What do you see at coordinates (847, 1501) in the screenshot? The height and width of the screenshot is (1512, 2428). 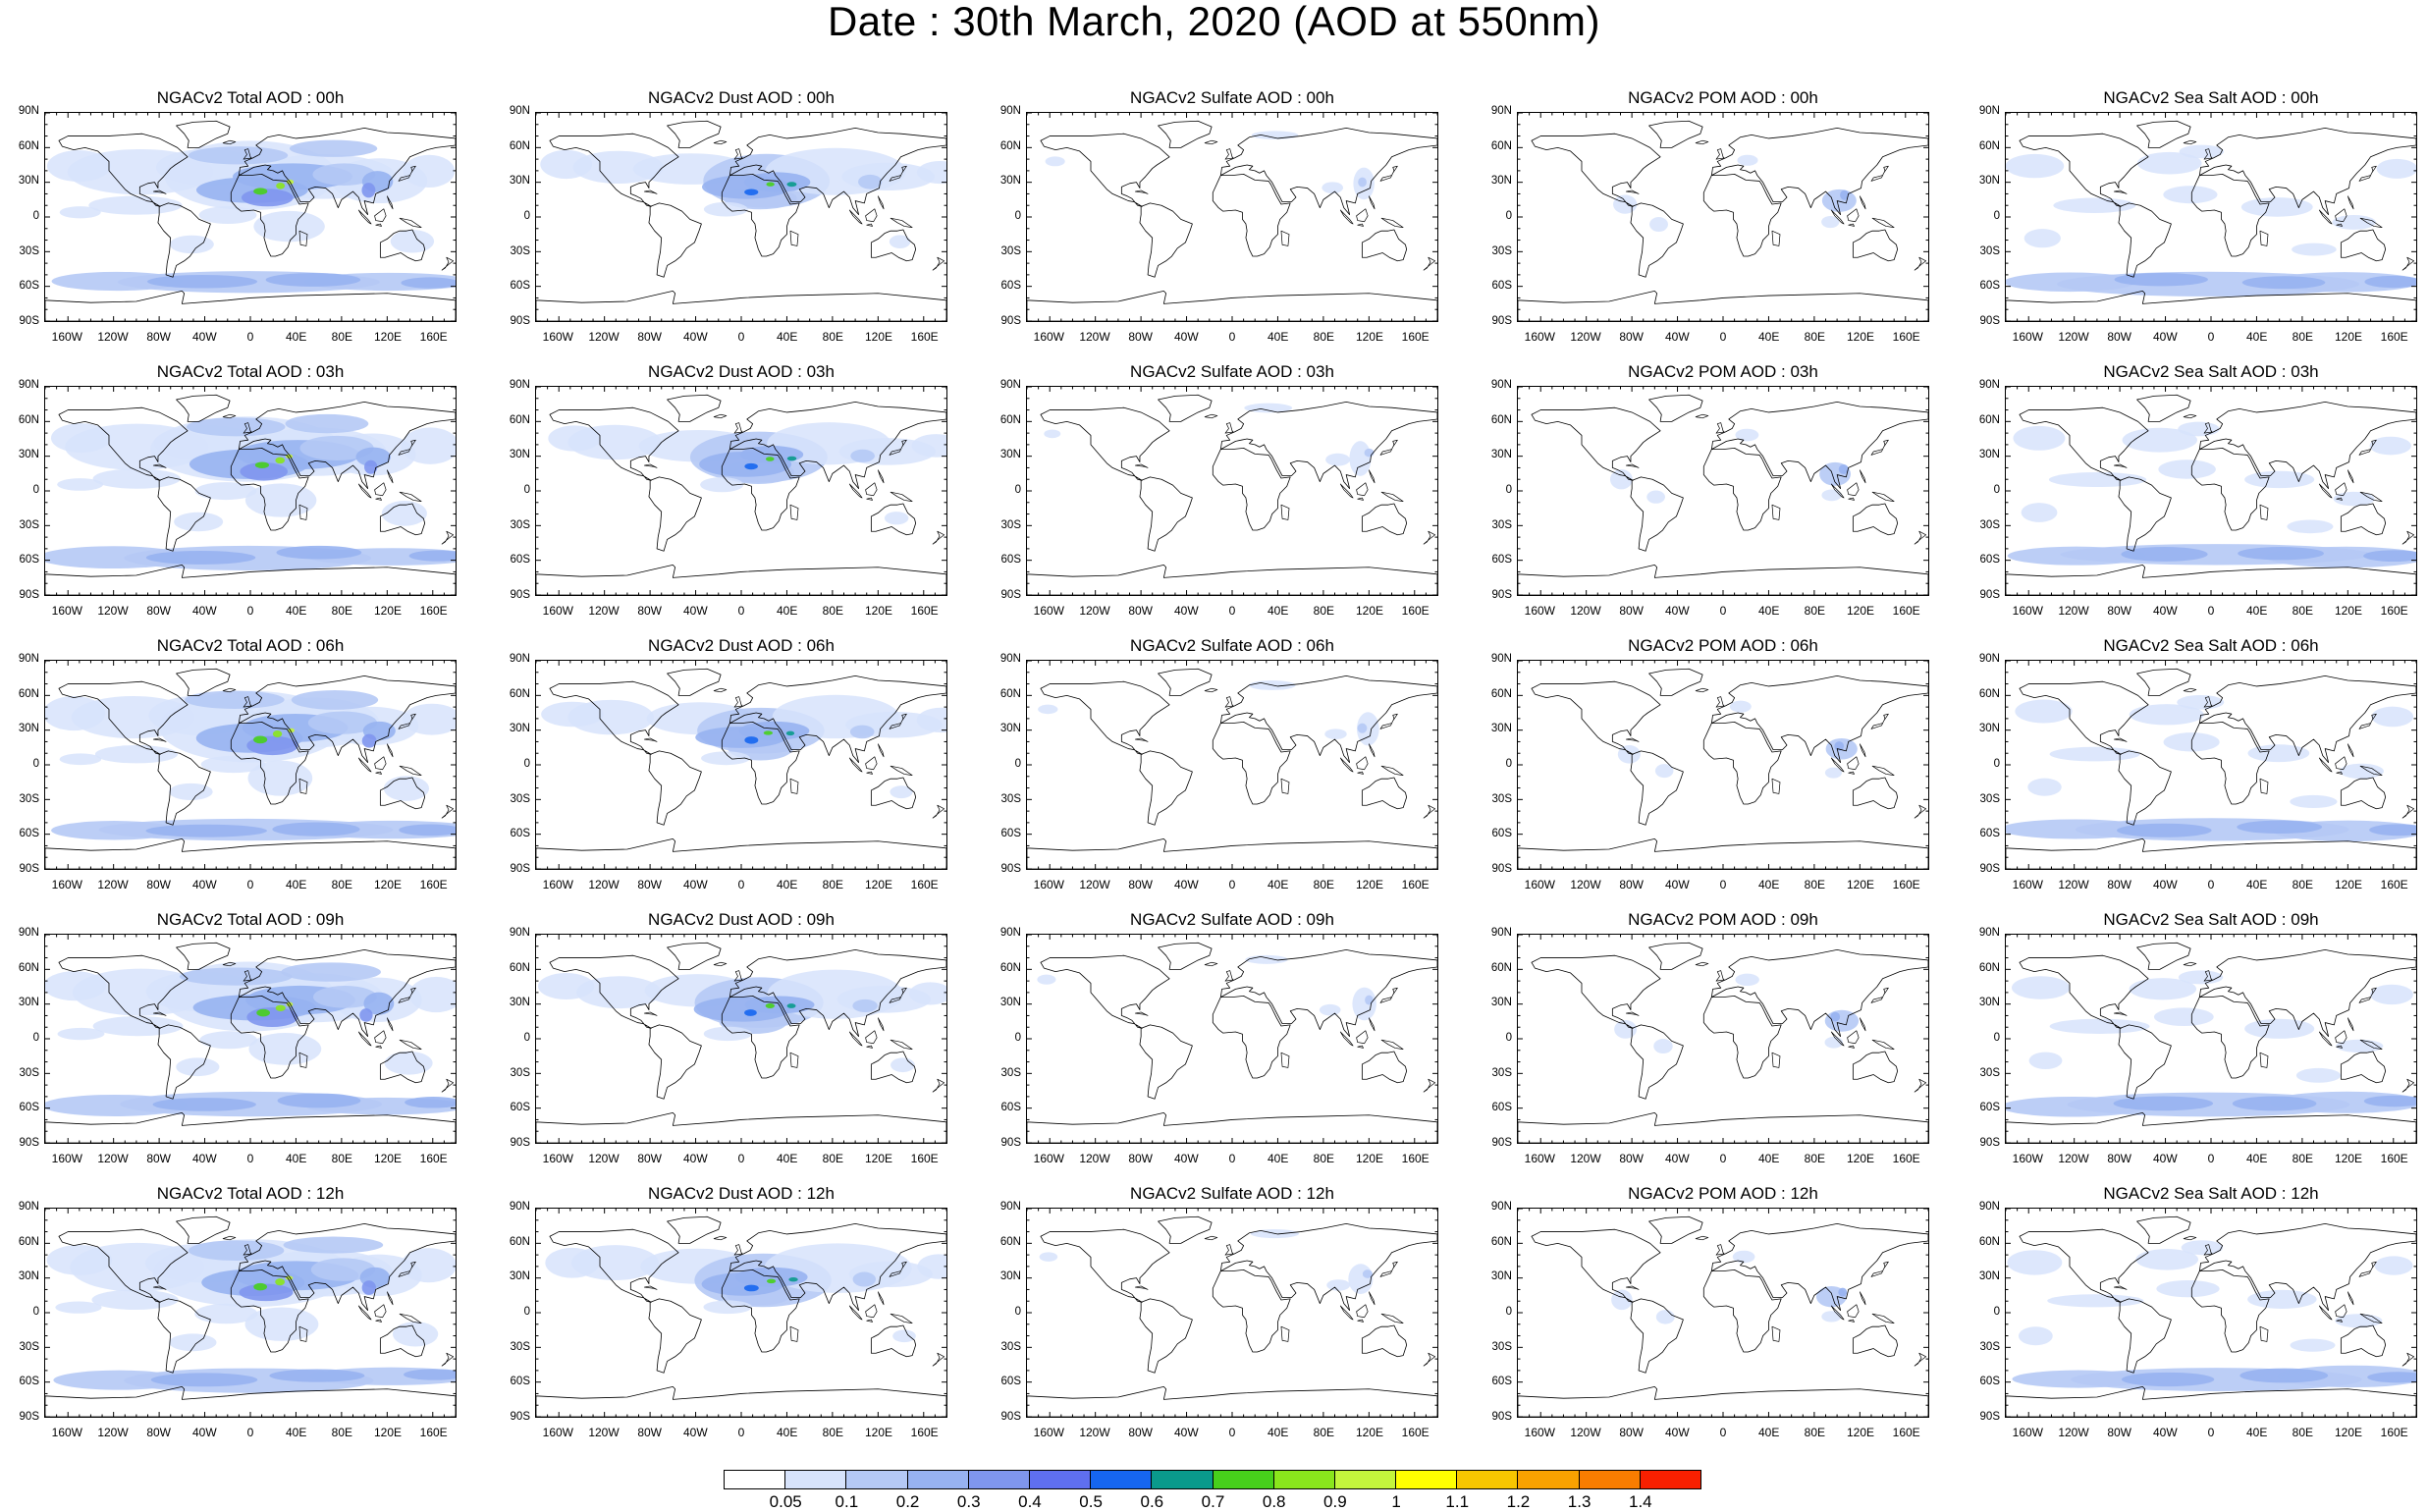 I see `colorbar-label: 0.1` at bounding box center [847, 1501].